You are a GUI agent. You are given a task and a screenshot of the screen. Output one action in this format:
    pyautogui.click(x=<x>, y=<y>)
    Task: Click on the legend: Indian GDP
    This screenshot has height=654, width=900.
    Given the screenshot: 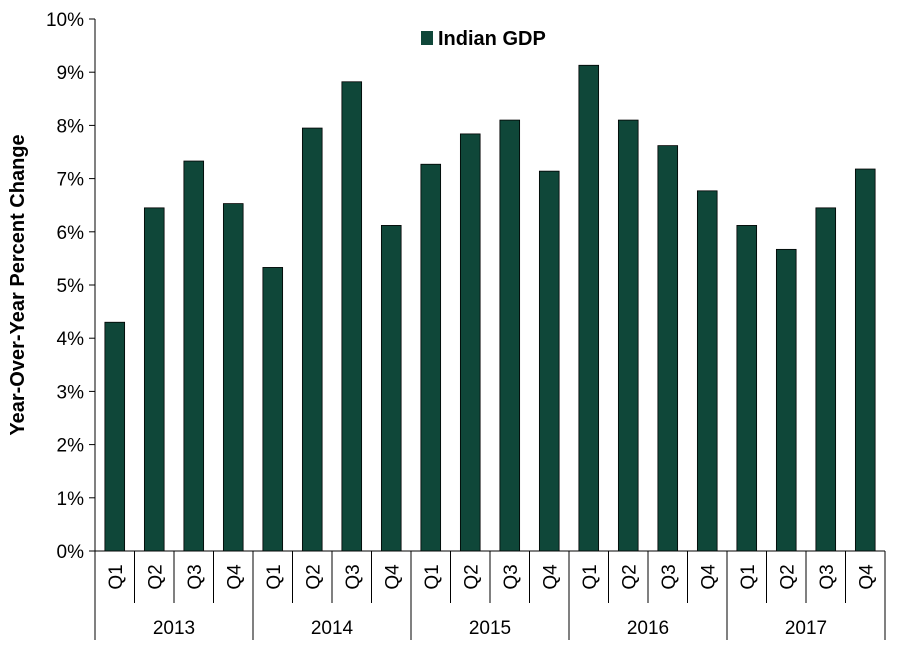 What is the action you would take?
    pyautogui.click(x=483, y=39)
    